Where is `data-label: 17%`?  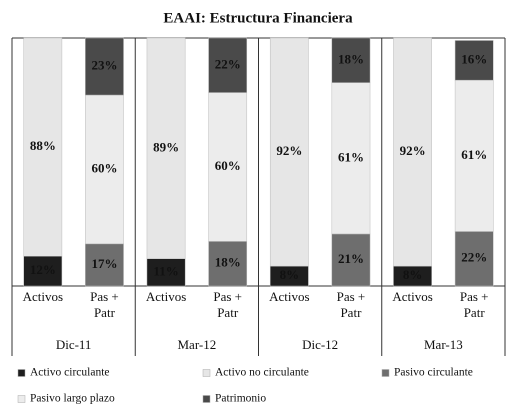 data-label: 17% is located at coordinates (104, 263).